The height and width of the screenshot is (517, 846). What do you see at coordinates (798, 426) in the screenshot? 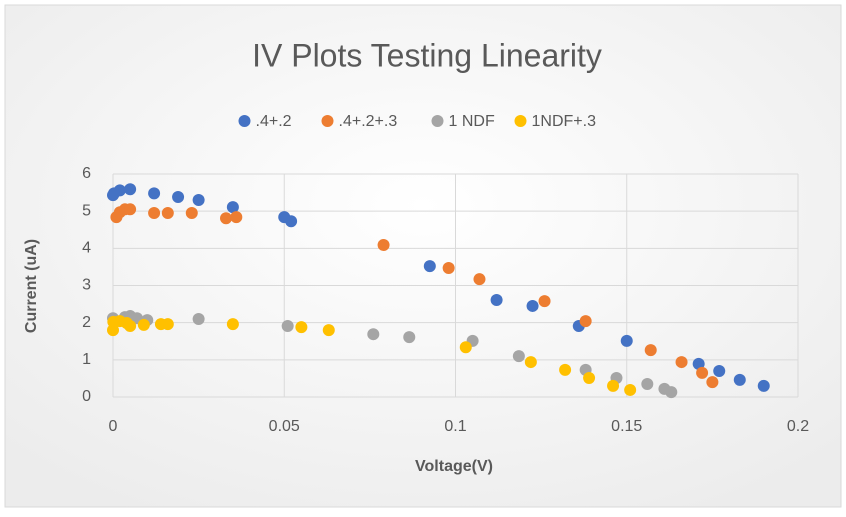
I see `x-tick-label: 0.2` at bounding box center [798, 426].